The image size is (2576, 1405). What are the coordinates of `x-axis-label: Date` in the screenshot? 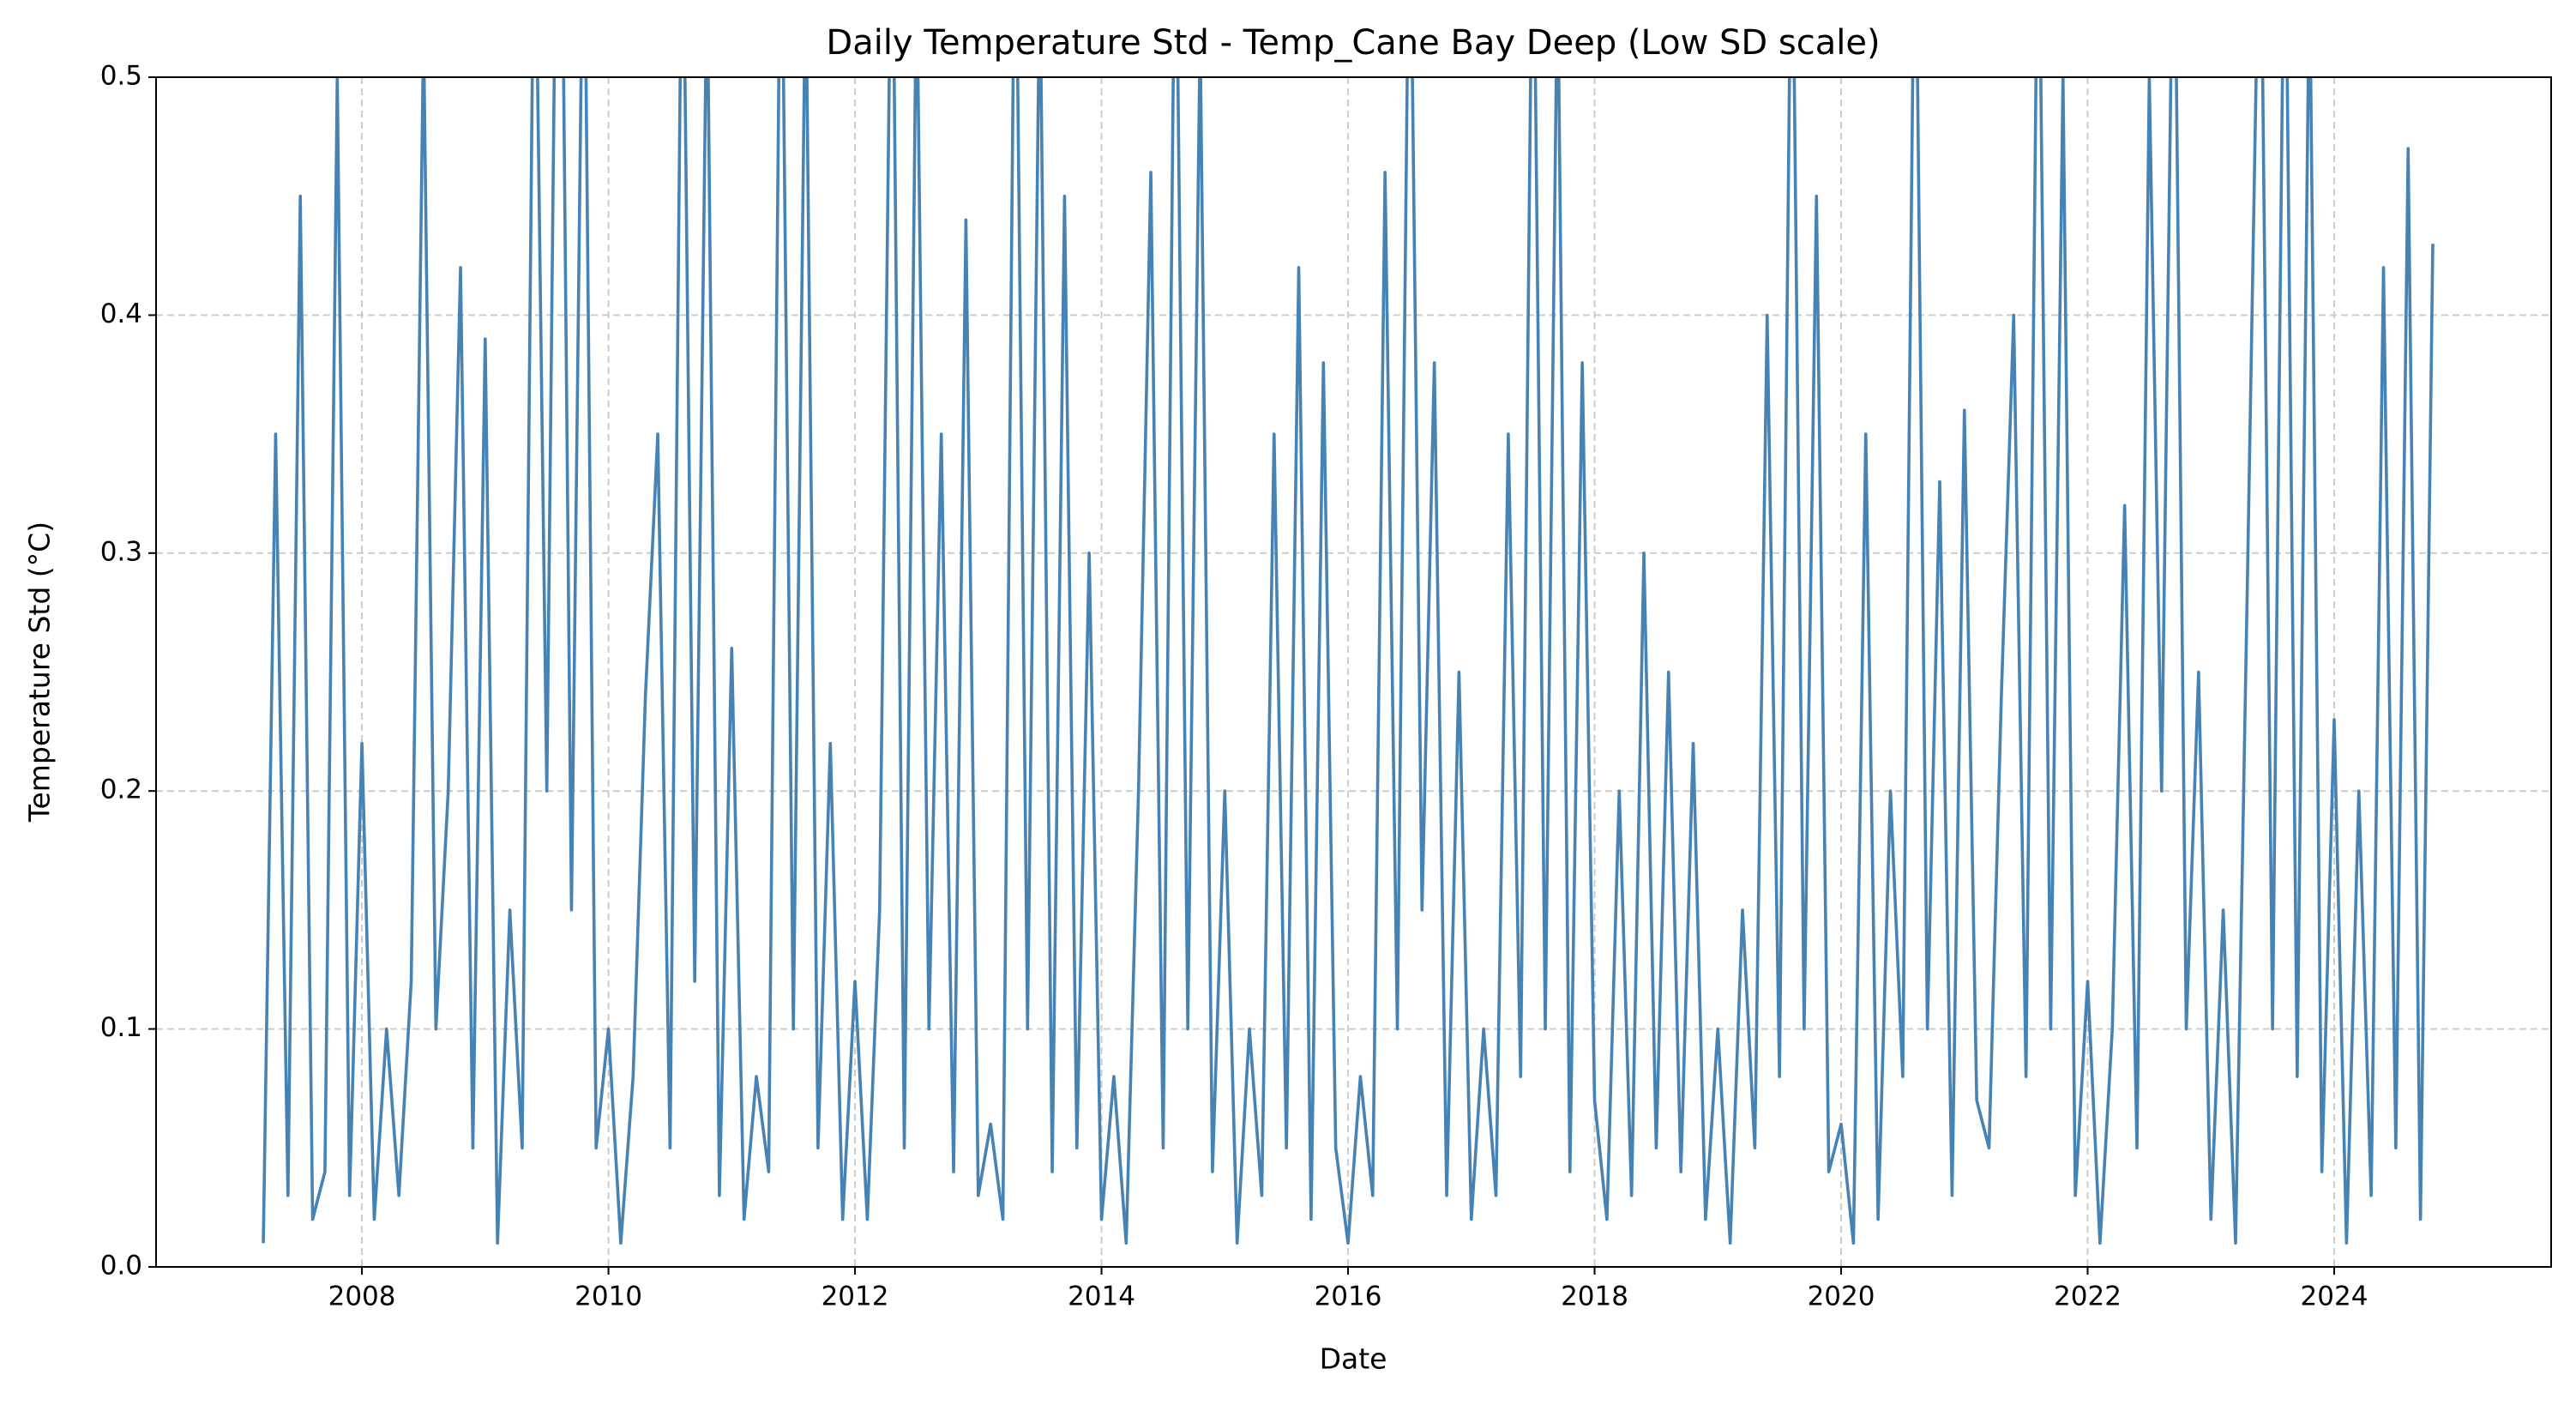 It's located at (1353, 1359).